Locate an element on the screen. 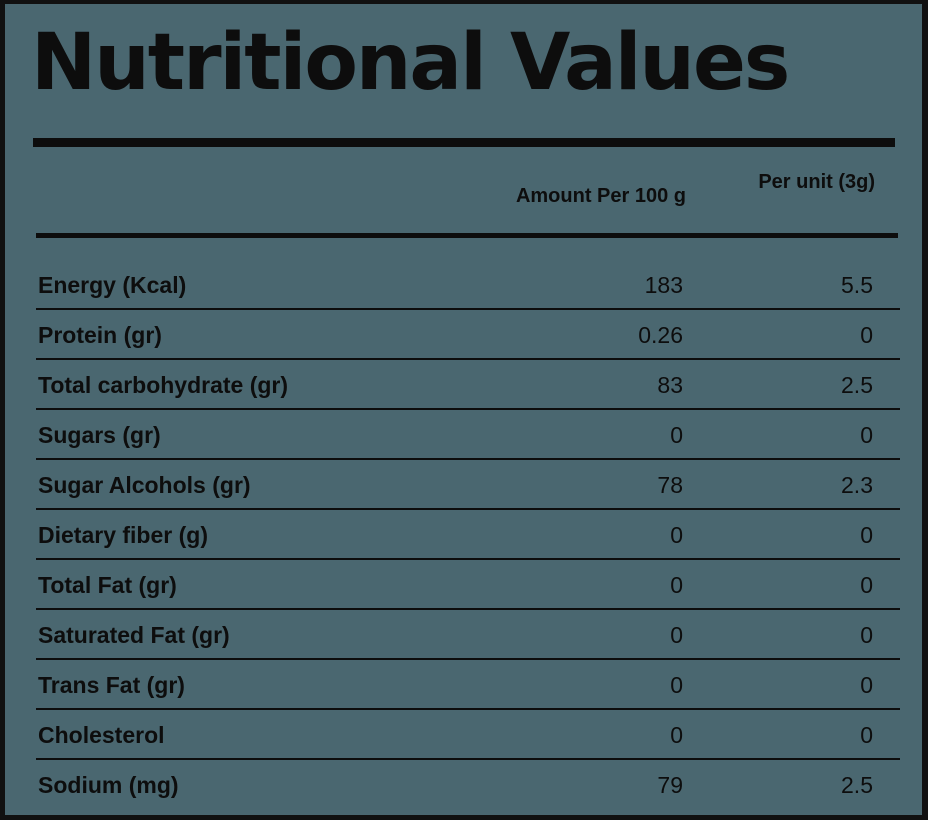 Image resolution: width=928 pixels, height=820 pixels. header-divider is located at coordinates (467, 235).